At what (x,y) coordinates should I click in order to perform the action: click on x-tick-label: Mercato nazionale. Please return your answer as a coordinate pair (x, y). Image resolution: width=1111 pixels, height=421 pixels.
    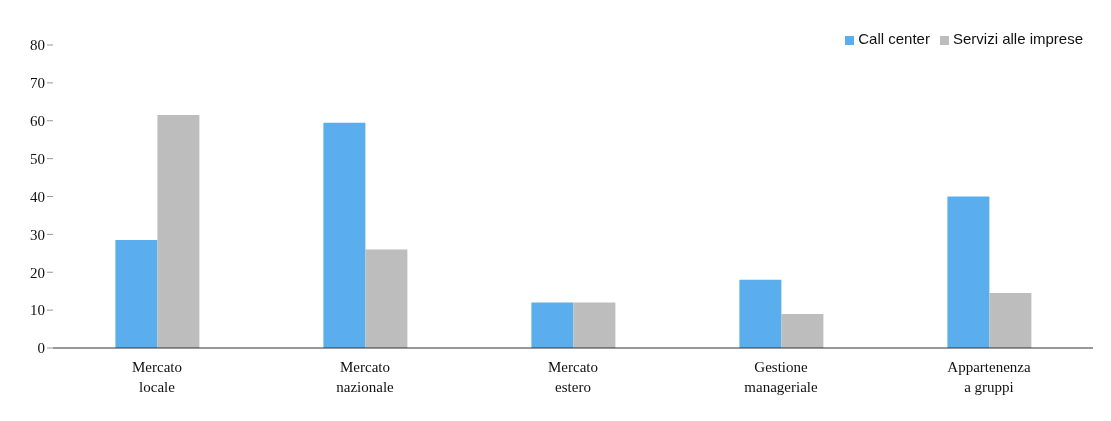
    Looking at the image, I should click on (365, 377).